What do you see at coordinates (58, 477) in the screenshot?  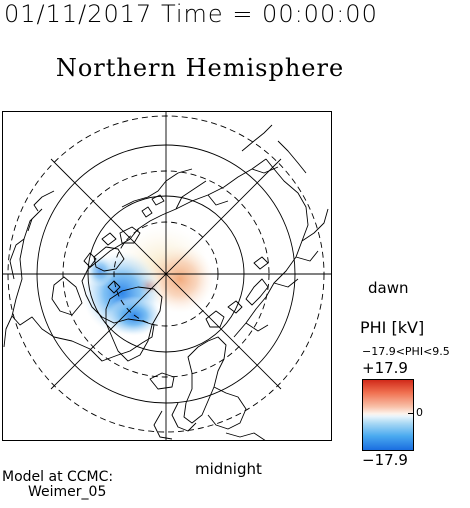 I see `model-credit-line1: Model at CCMC:` at bounding box center [58, 477].